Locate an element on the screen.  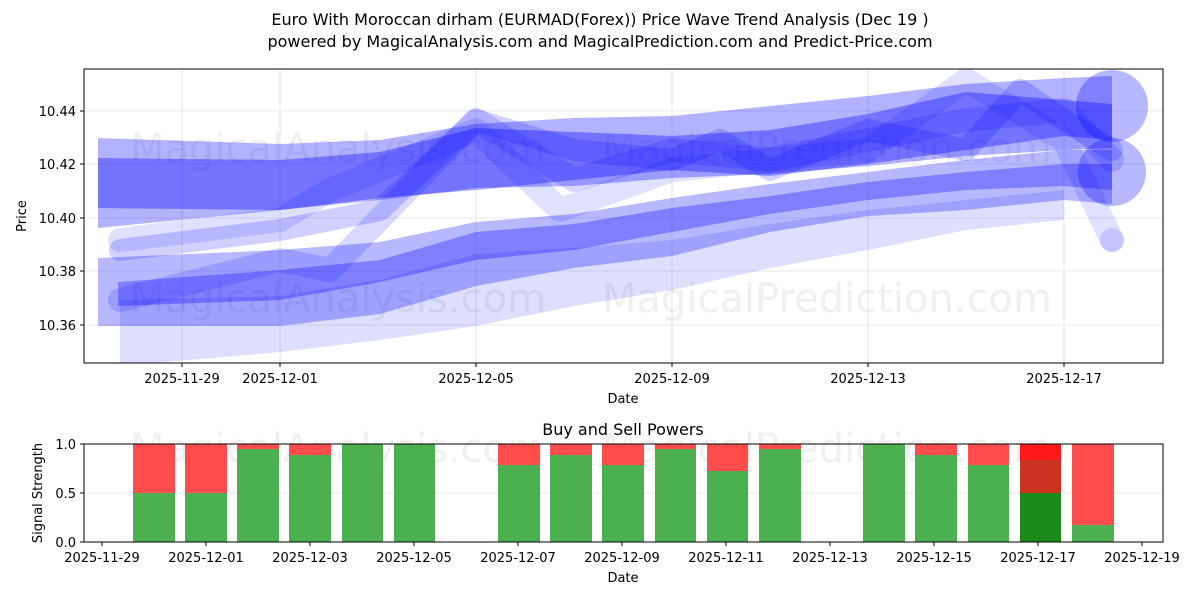
sell-bar-strong is located at coordinates (1040, 452).